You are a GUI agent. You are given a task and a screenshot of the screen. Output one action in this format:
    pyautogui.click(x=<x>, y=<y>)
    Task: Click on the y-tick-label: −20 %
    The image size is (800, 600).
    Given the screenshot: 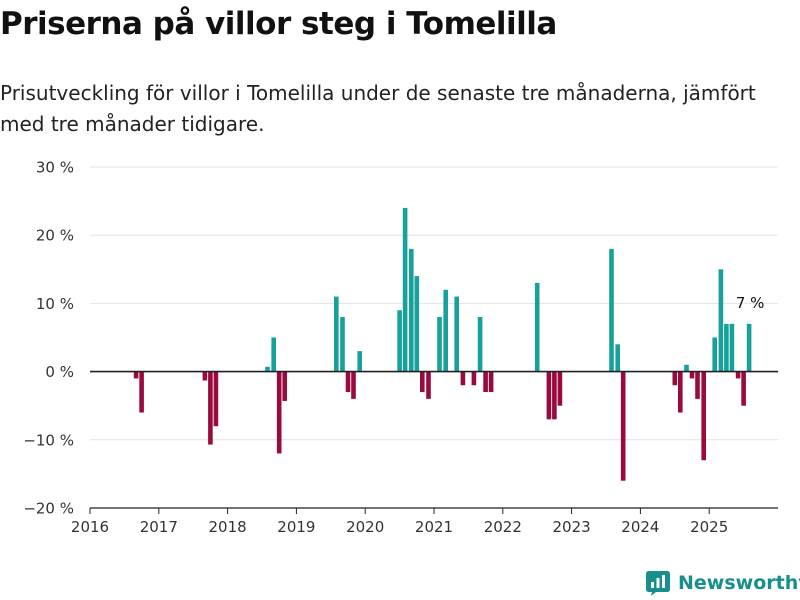 What is the action you would take?
    pyautogui.click(x=48, y=509)
    